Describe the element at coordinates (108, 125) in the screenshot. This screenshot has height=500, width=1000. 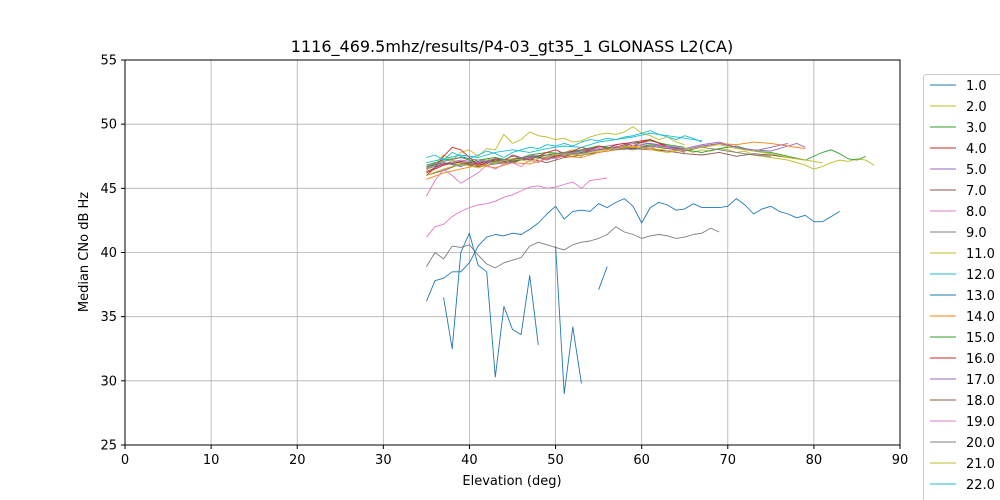
I see `y-tick-label: 50` at that location.